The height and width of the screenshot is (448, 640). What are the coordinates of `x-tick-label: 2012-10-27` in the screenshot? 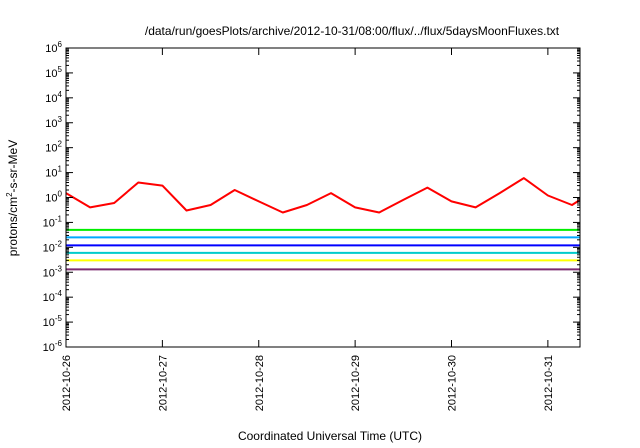 It's located at (163, 383).